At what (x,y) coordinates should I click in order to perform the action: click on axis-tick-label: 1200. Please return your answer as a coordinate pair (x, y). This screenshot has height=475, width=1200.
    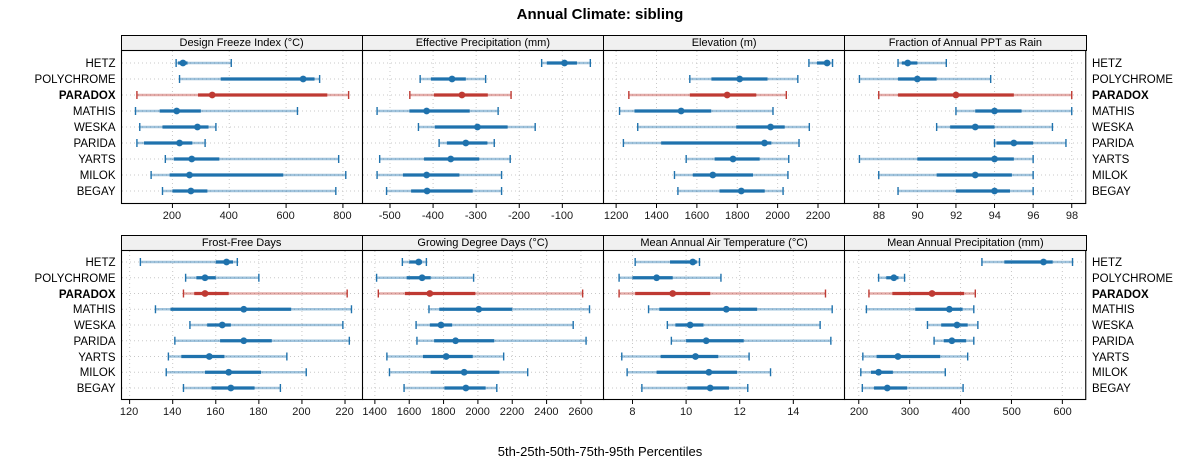
    Looking at the image, I should click on (616, 216).